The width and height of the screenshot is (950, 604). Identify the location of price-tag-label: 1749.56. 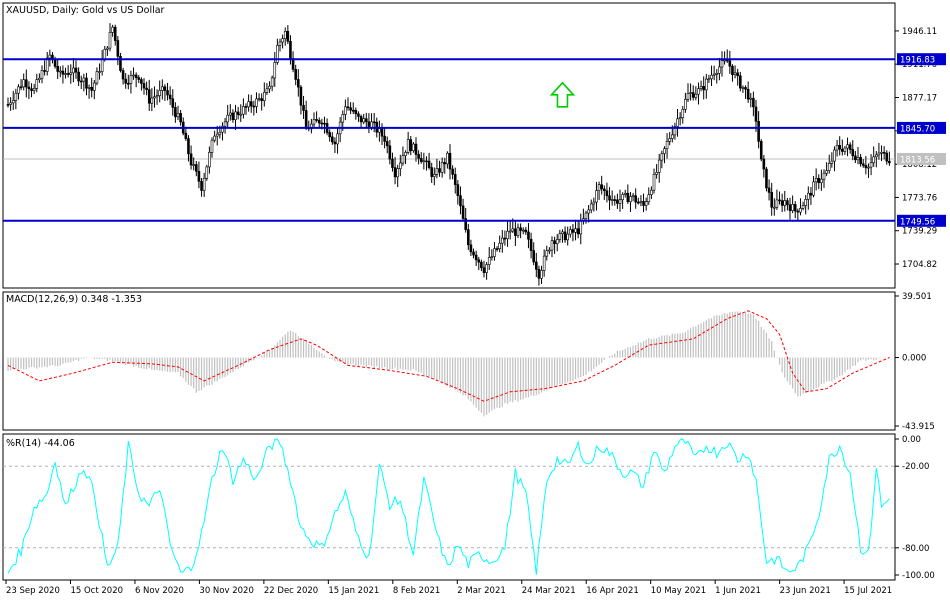
(917, 222).